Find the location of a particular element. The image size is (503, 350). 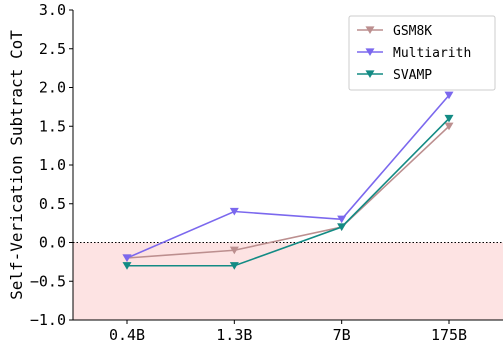

legend-item: SVAMP is located at coordinates (394, 75).